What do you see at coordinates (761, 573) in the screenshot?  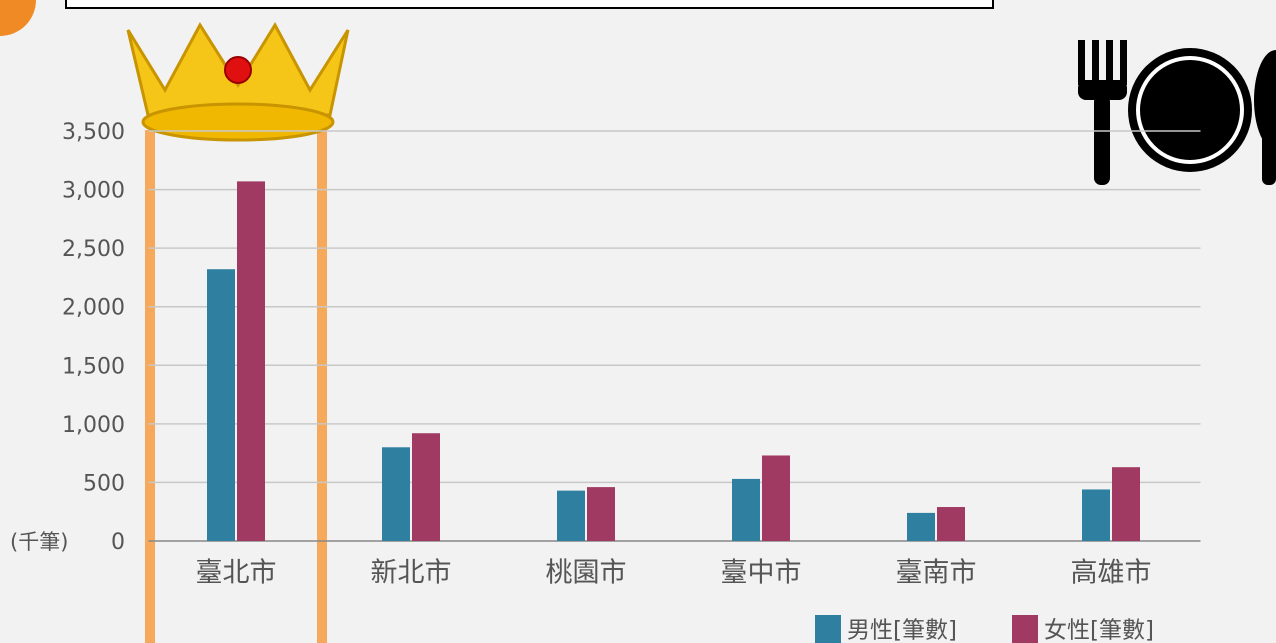 I see `x-tick-label: 臺中市` at bounding box center [761, 573].